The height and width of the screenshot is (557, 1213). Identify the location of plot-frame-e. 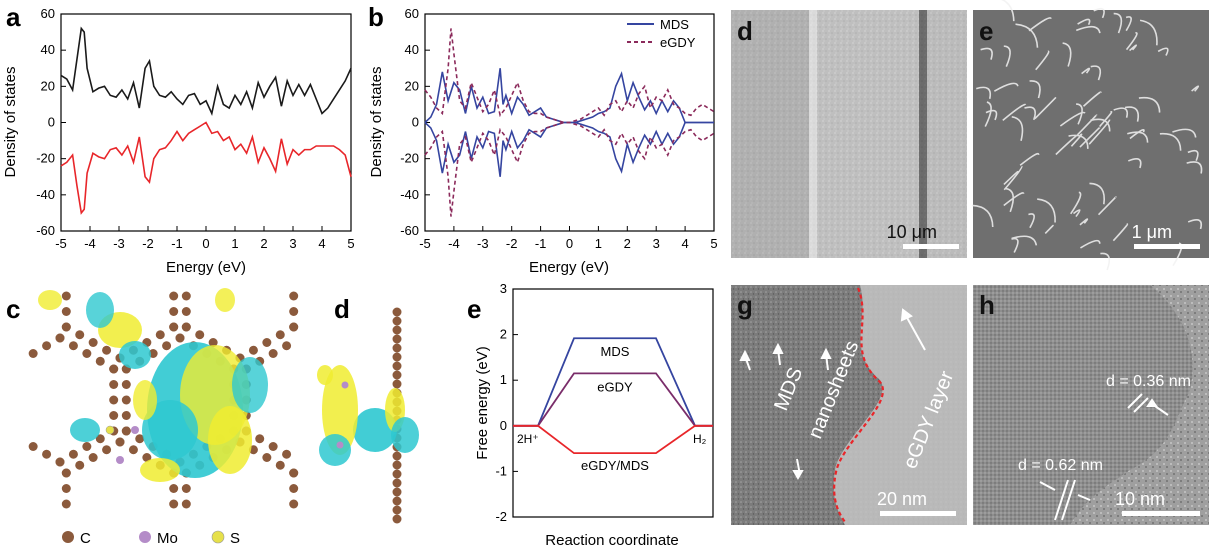
(613, 403).